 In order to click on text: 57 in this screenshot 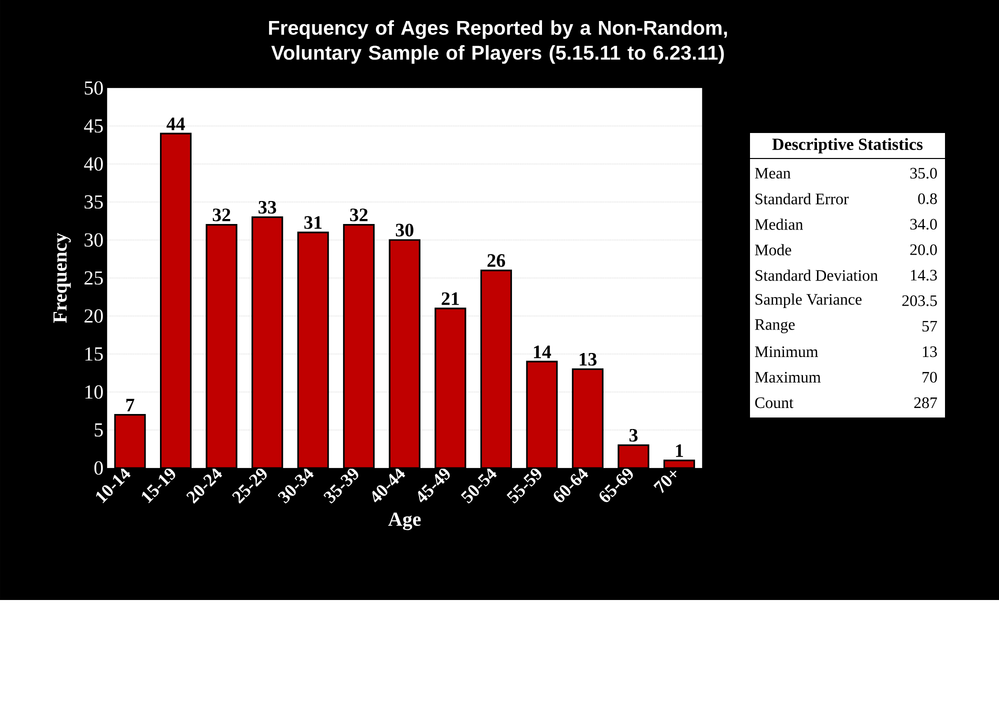, I will do `click(930, 326)`.